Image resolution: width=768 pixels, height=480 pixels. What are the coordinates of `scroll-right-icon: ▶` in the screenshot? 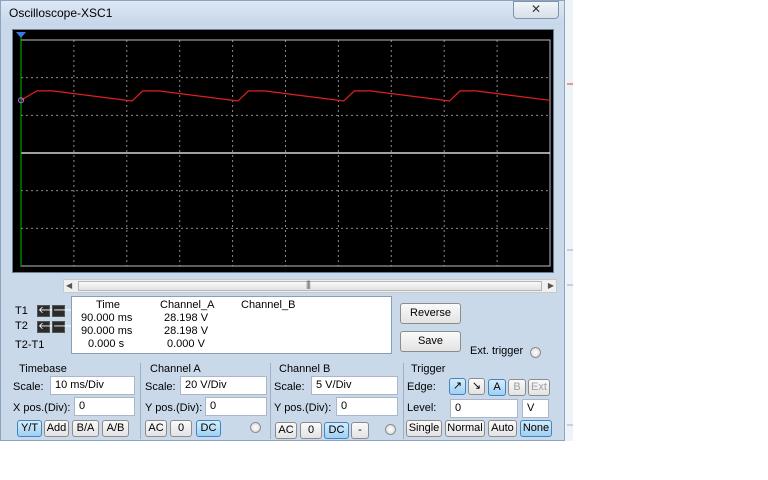 It's located at (550, 285).